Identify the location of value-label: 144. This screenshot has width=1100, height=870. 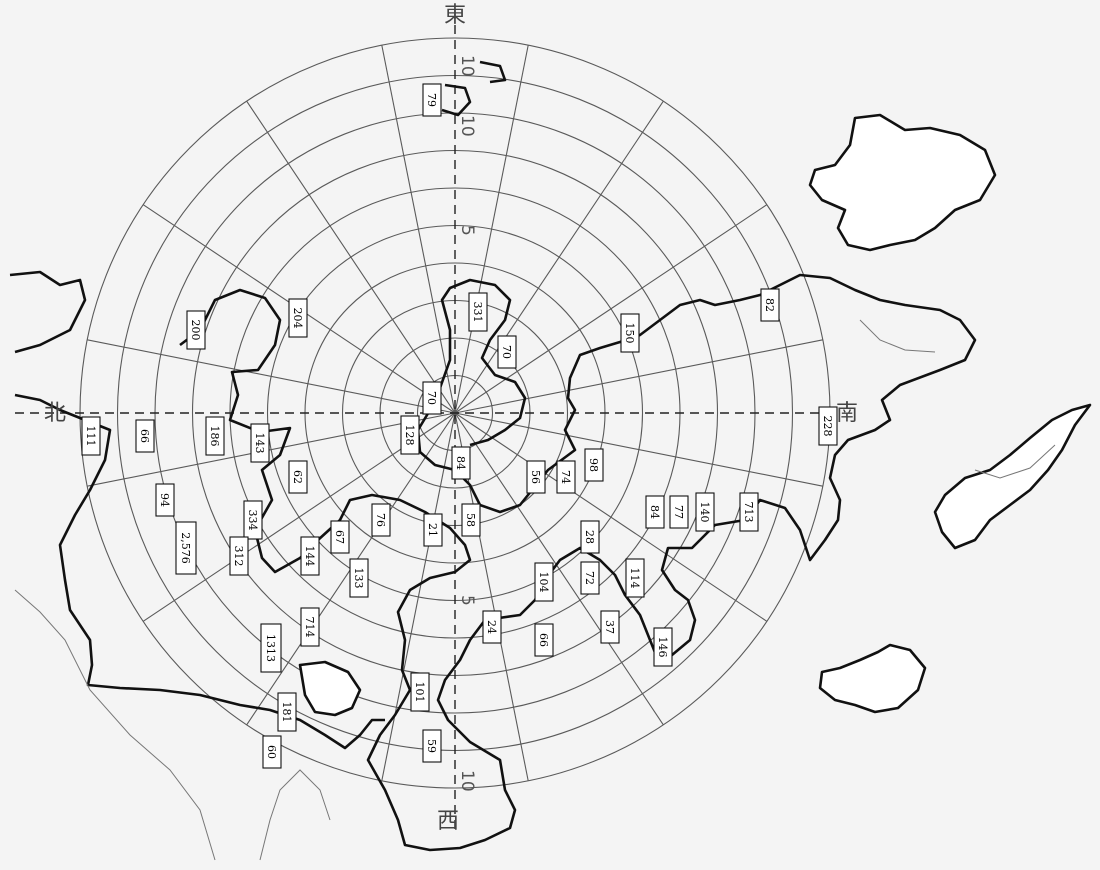
(310, 556).